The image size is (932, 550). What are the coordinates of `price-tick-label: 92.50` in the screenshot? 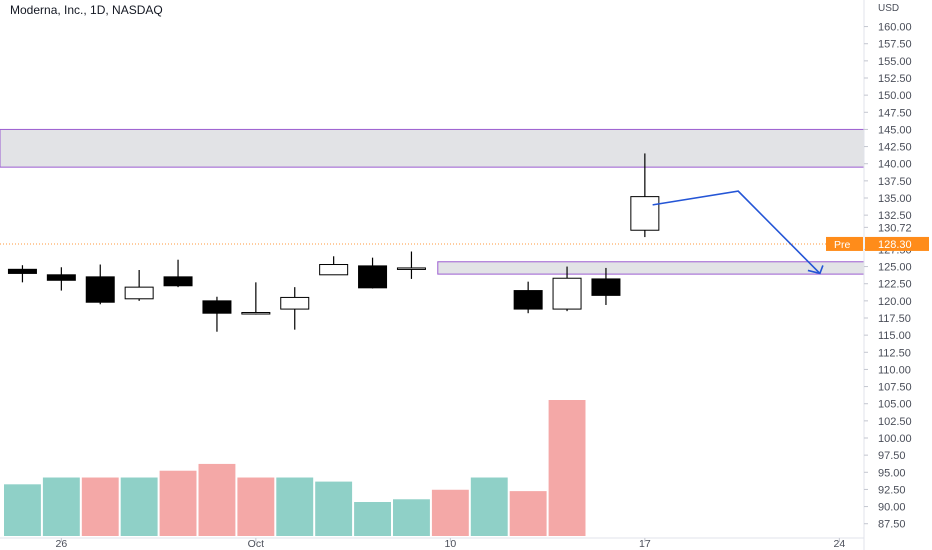 It's located at (892, 490).